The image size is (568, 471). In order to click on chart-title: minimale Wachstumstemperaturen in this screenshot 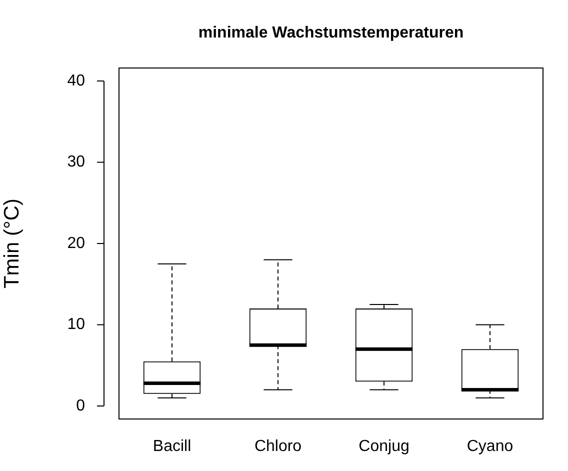, I will do `click(331, 33)`.